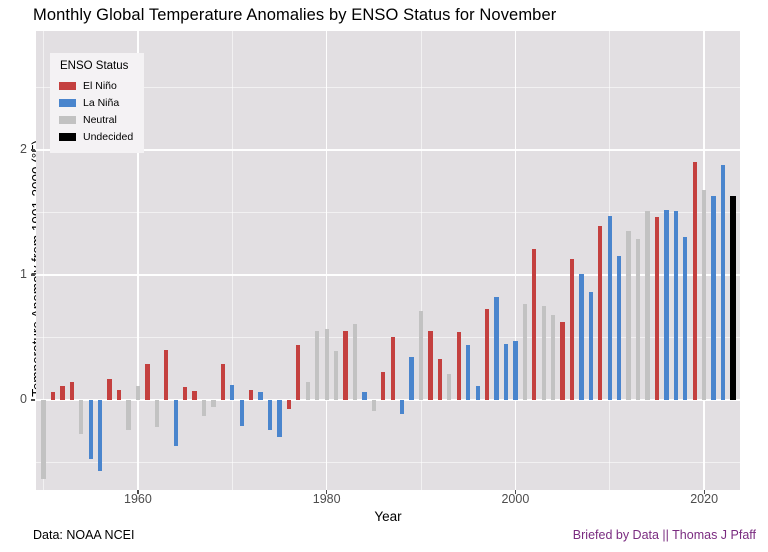  I want to click on x-tick-label: 1960, so click(138, 499).